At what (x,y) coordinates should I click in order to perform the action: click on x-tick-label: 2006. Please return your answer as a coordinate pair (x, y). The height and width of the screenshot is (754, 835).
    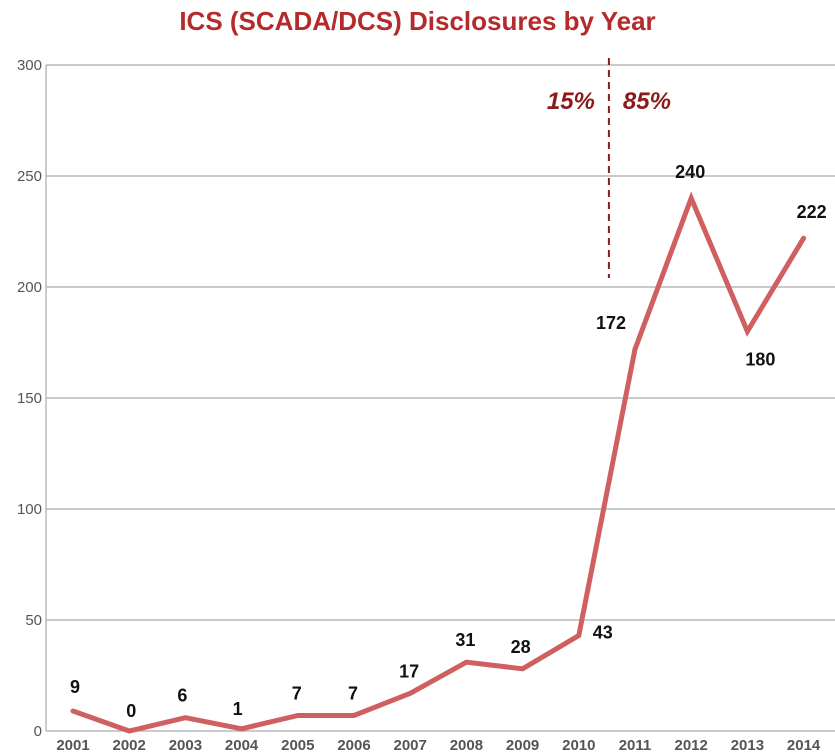
    Looking at the image, I should click on (353, 745).